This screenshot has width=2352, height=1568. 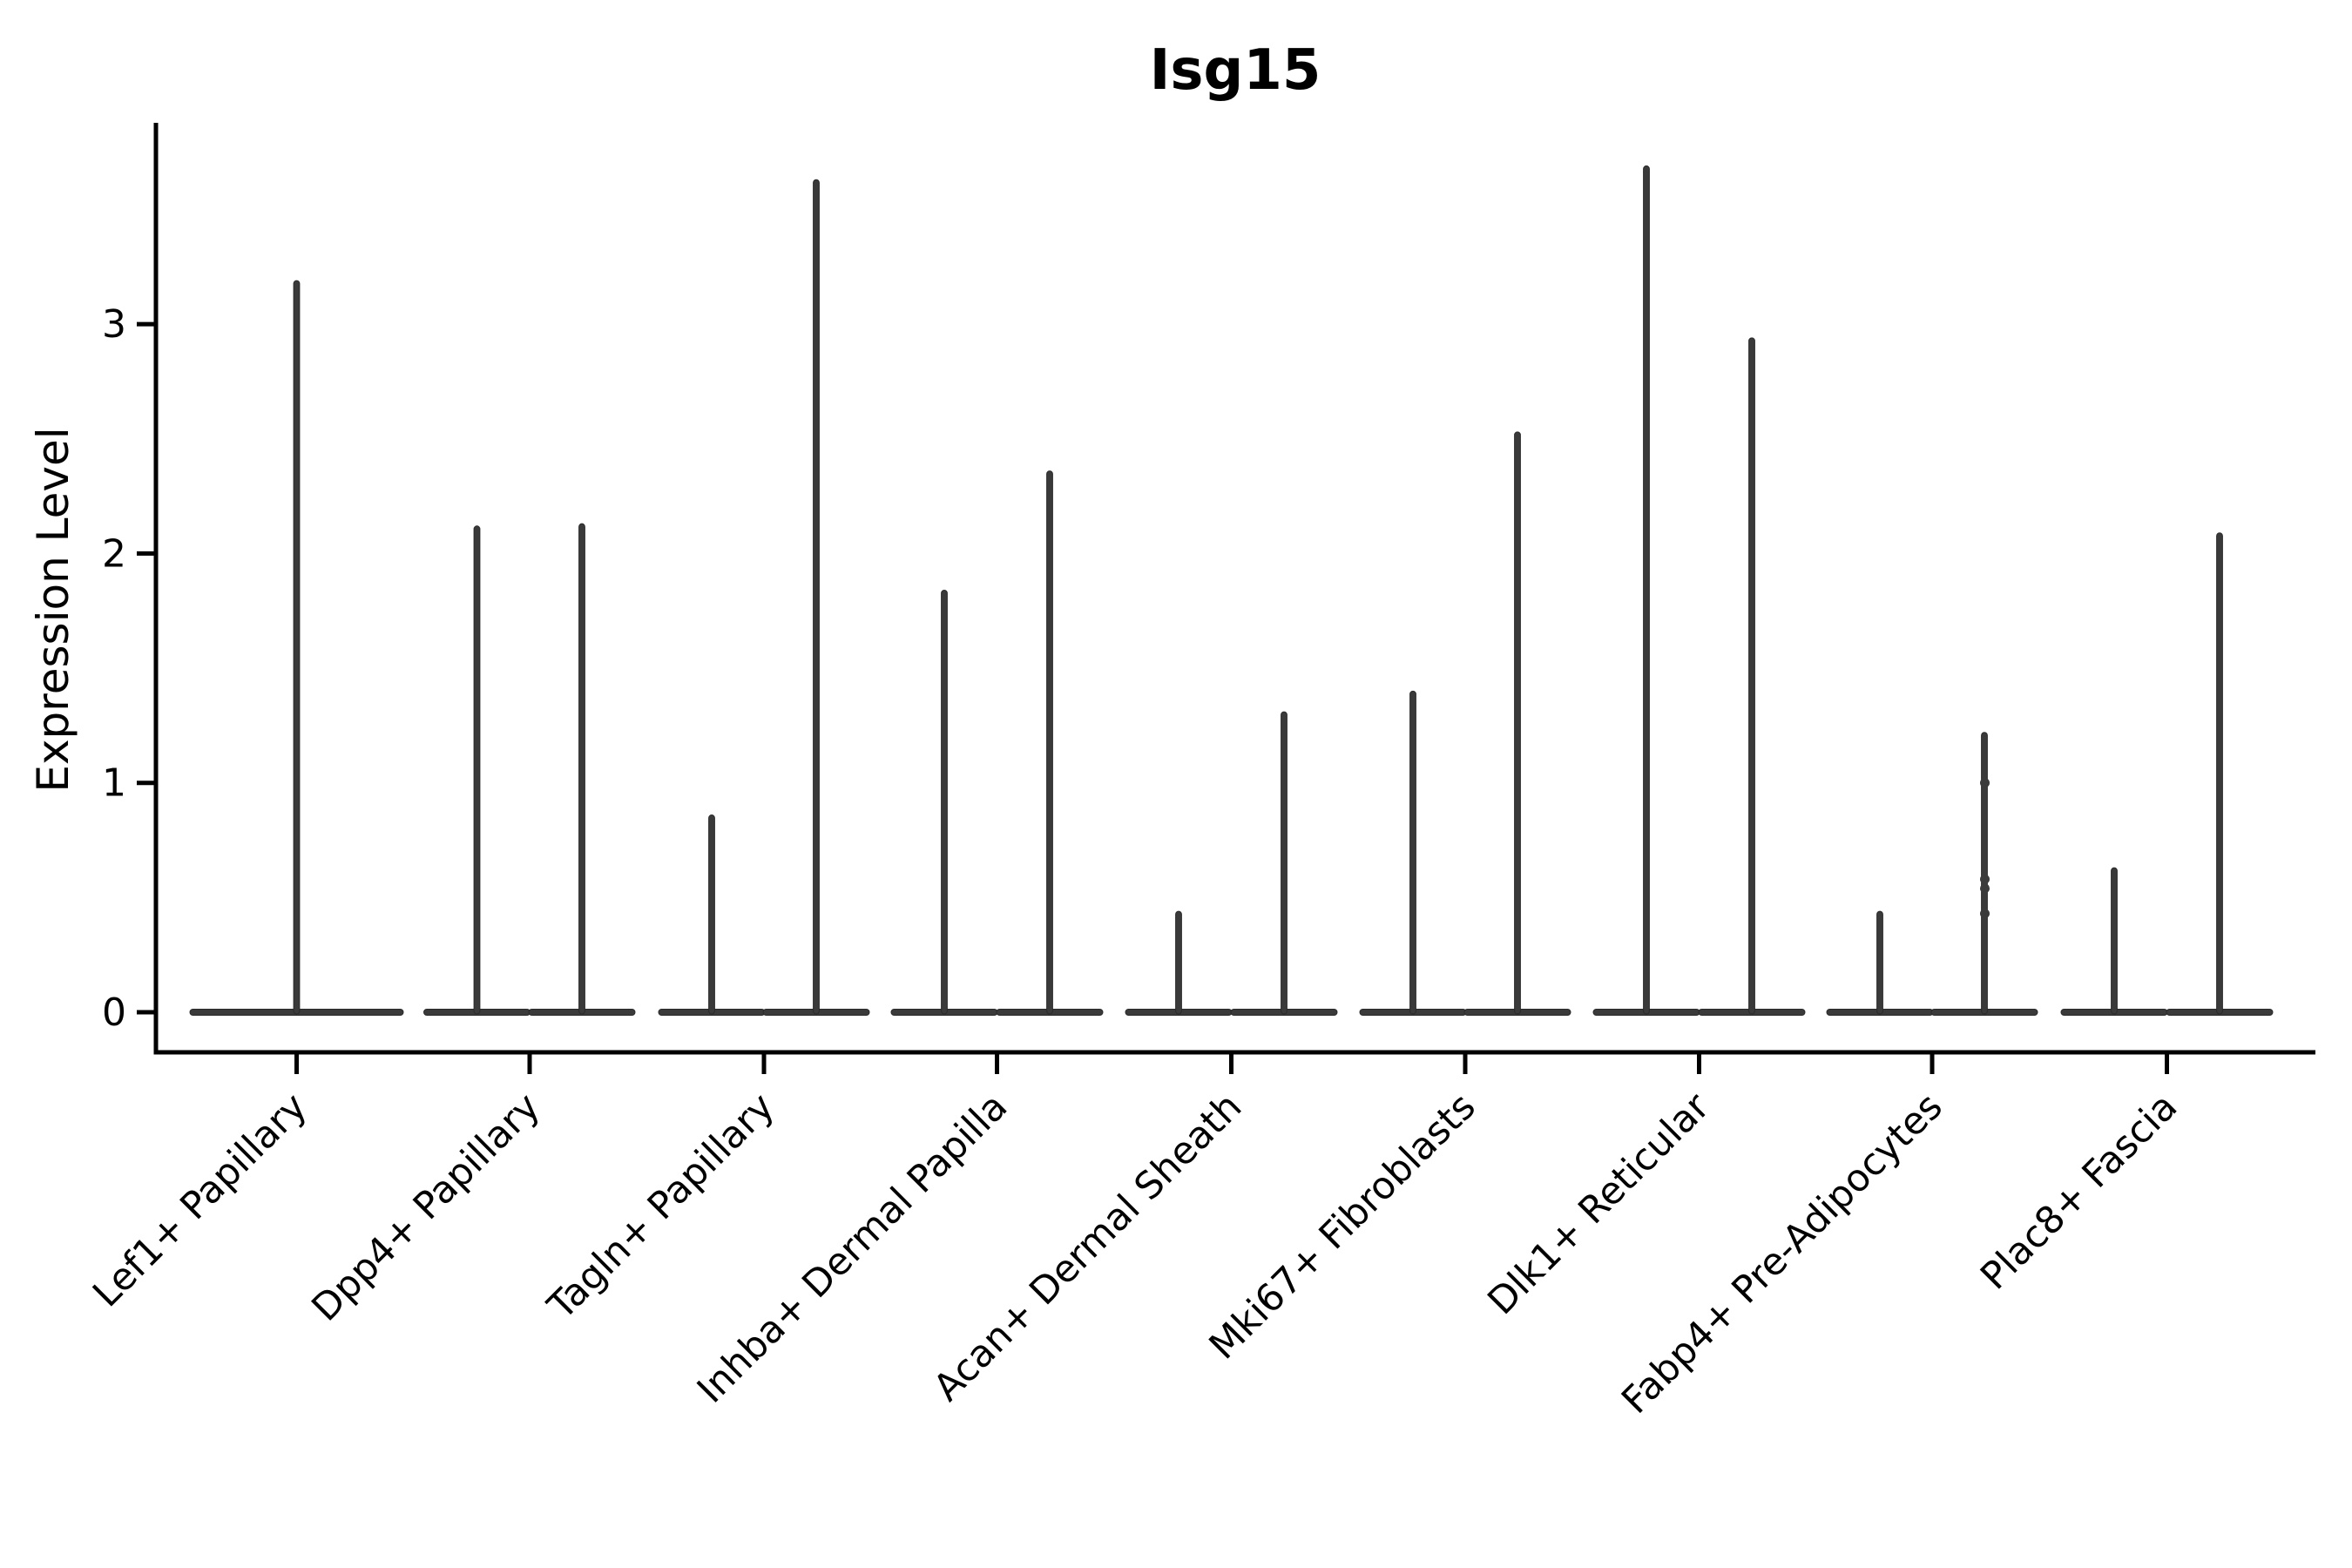 What do you see at coordinates (114, 1013) in the screenshot?
I see `y-tick-label: 0` at bounding box center [114, 1013].